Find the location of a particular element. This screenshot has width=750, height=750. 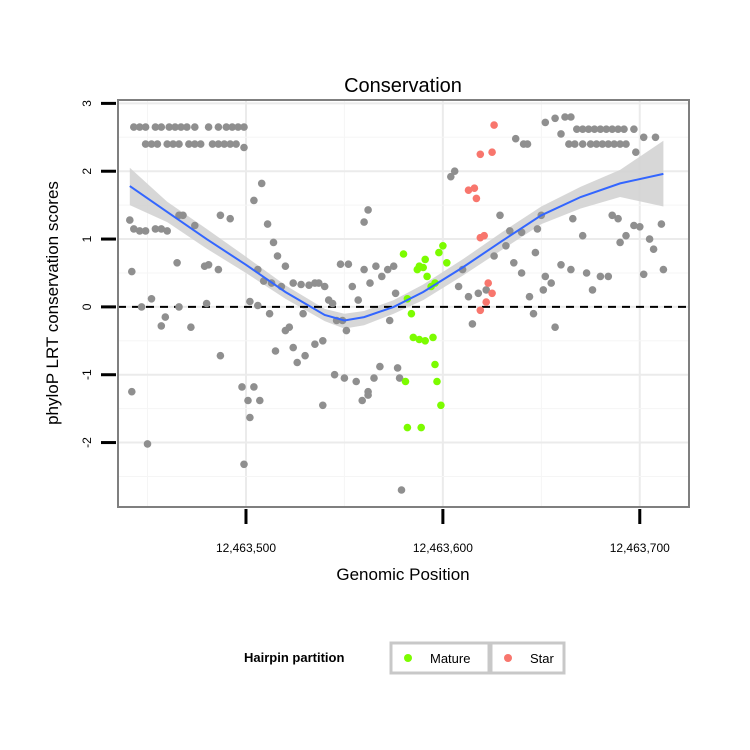

x-axis-label: Genomic Position is located at coordinates (402, 574).